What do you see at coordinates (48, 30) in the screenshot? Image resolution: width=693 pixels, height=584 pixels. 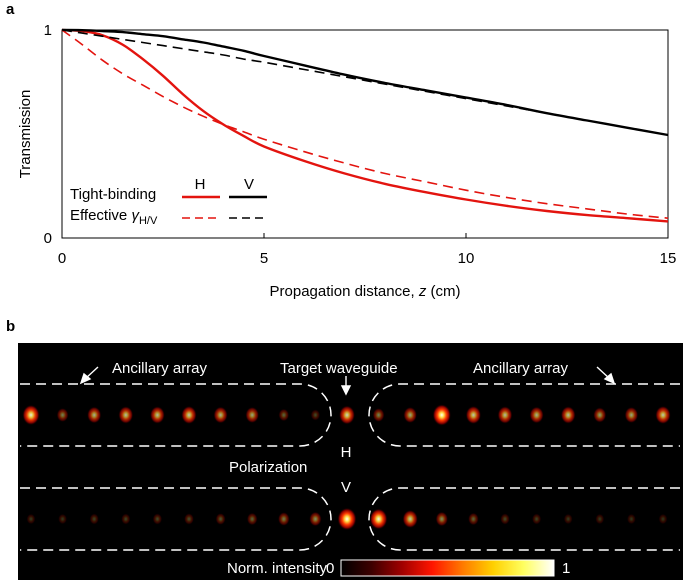 I see `y-tick-label: 1` at bounding box center [48, 30].